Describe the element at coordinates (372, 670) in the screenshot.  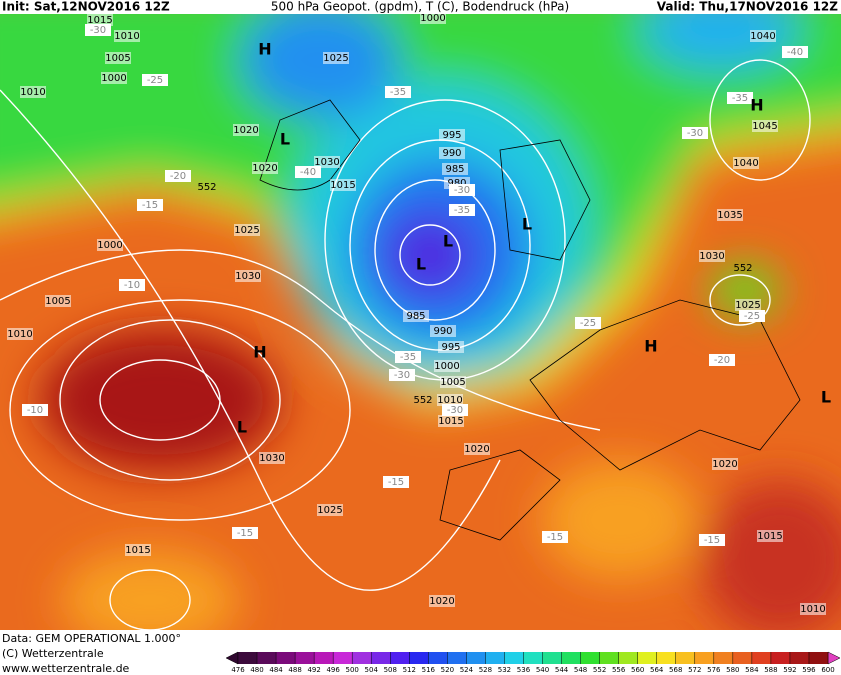
I see `colorbar-tick-label: 504` at that location.